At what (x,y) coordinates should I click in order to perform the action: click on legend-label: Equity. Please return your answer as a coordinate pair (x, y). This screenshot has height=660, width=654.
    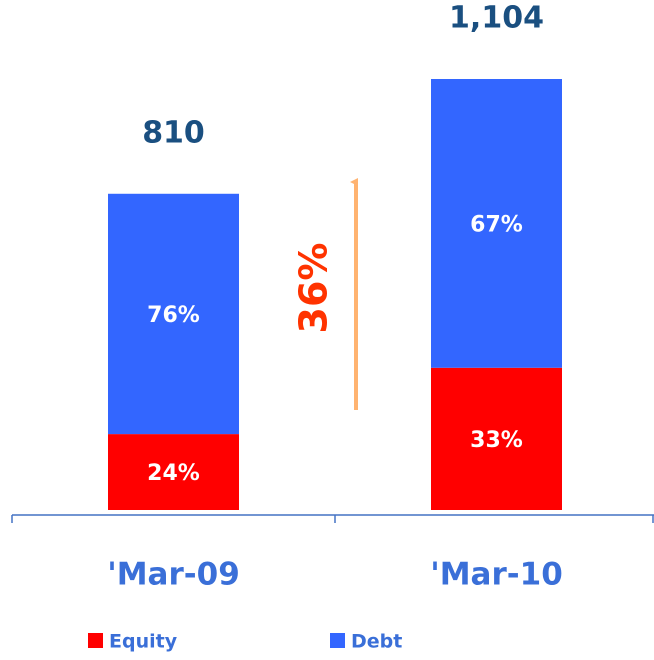
    Looking at the image, I should click on (143, 642).